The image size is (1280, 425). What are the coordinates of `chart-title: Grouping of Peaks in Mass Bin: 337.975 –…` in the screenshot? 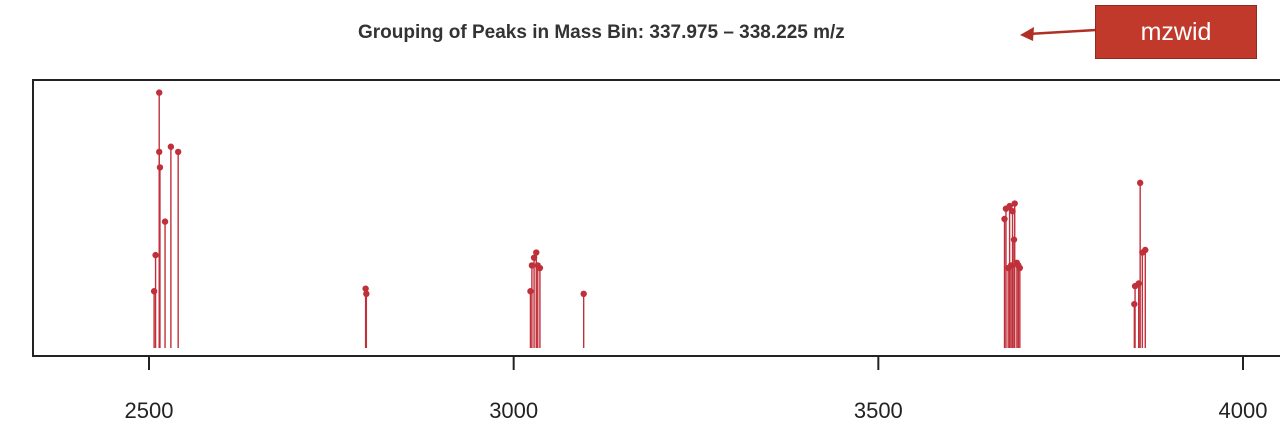 It's located at (601, 32).